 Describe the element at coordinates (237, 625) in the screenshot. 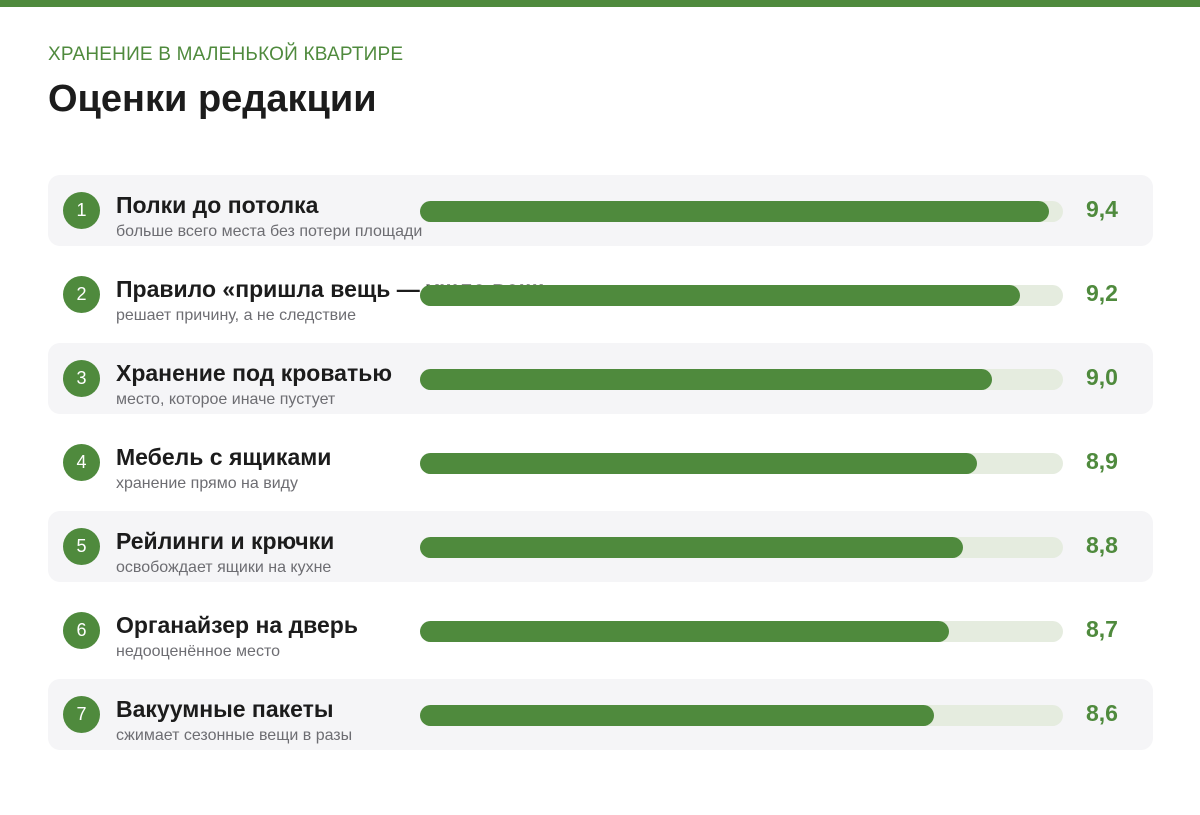

I see `item-label: Органайзер на дверь` at that location.